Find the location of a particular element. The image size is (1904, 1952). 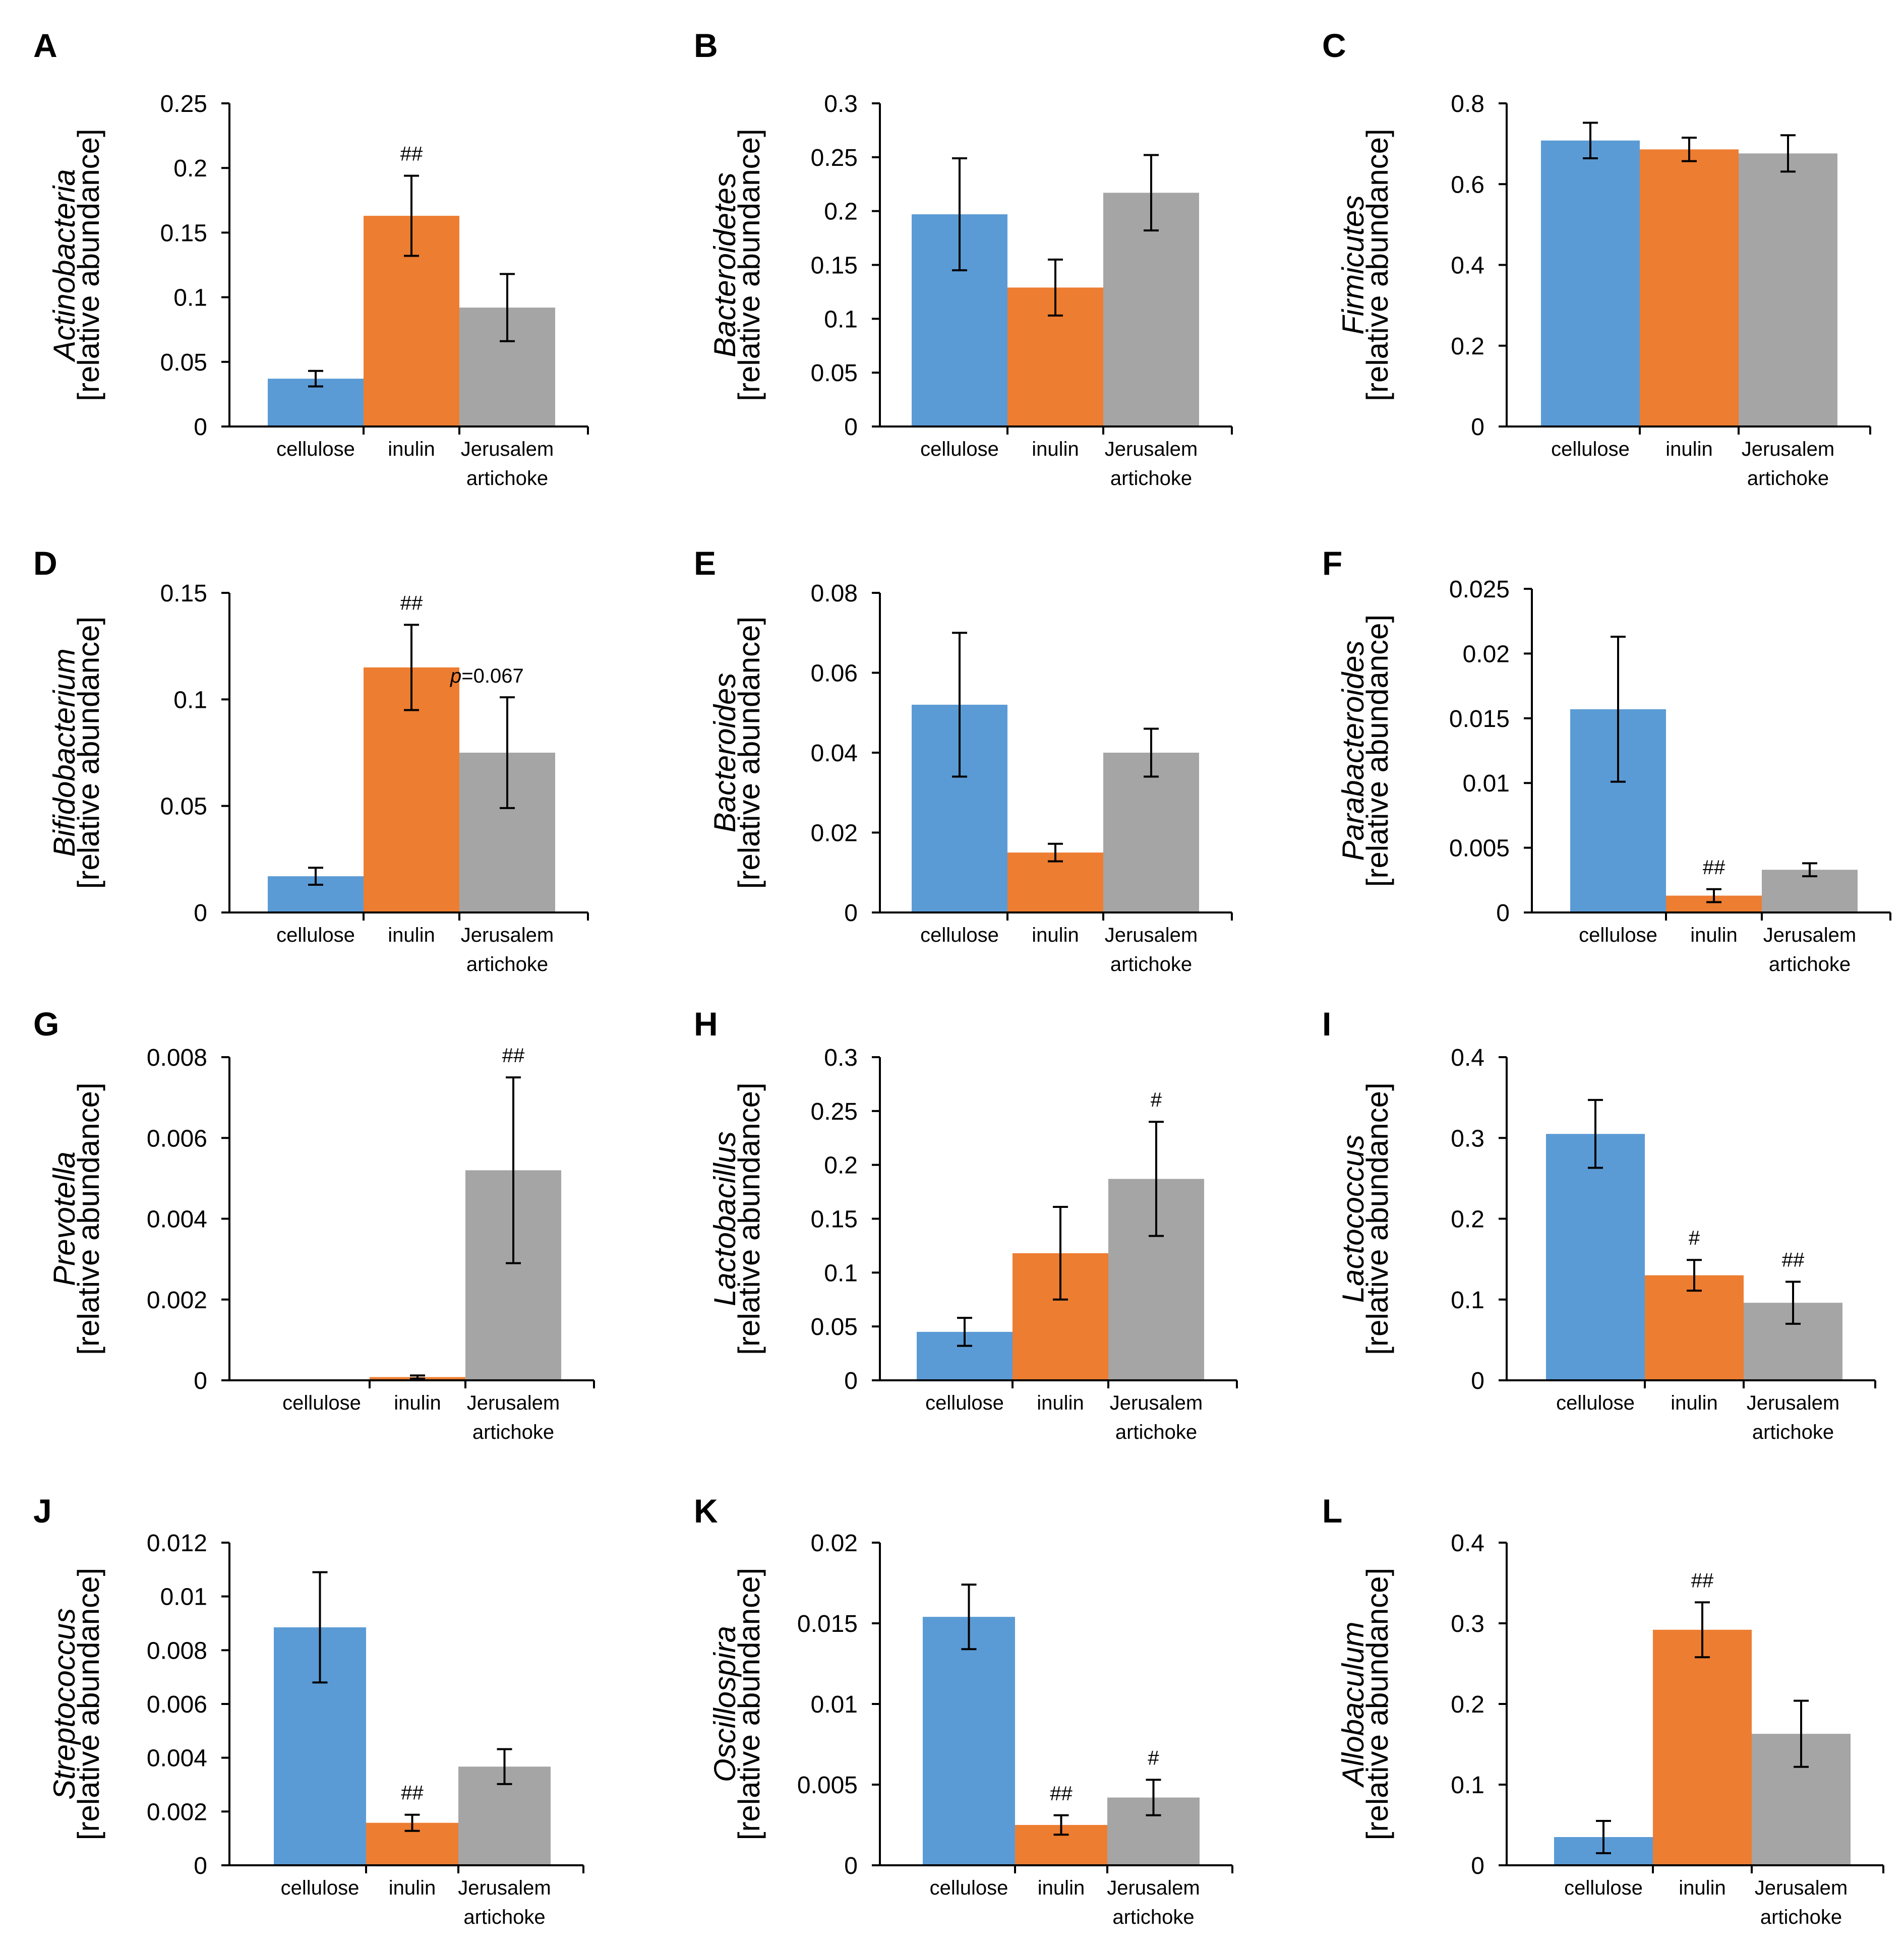

error-bar-h-cellulose is located at coordinates (964, 1332).